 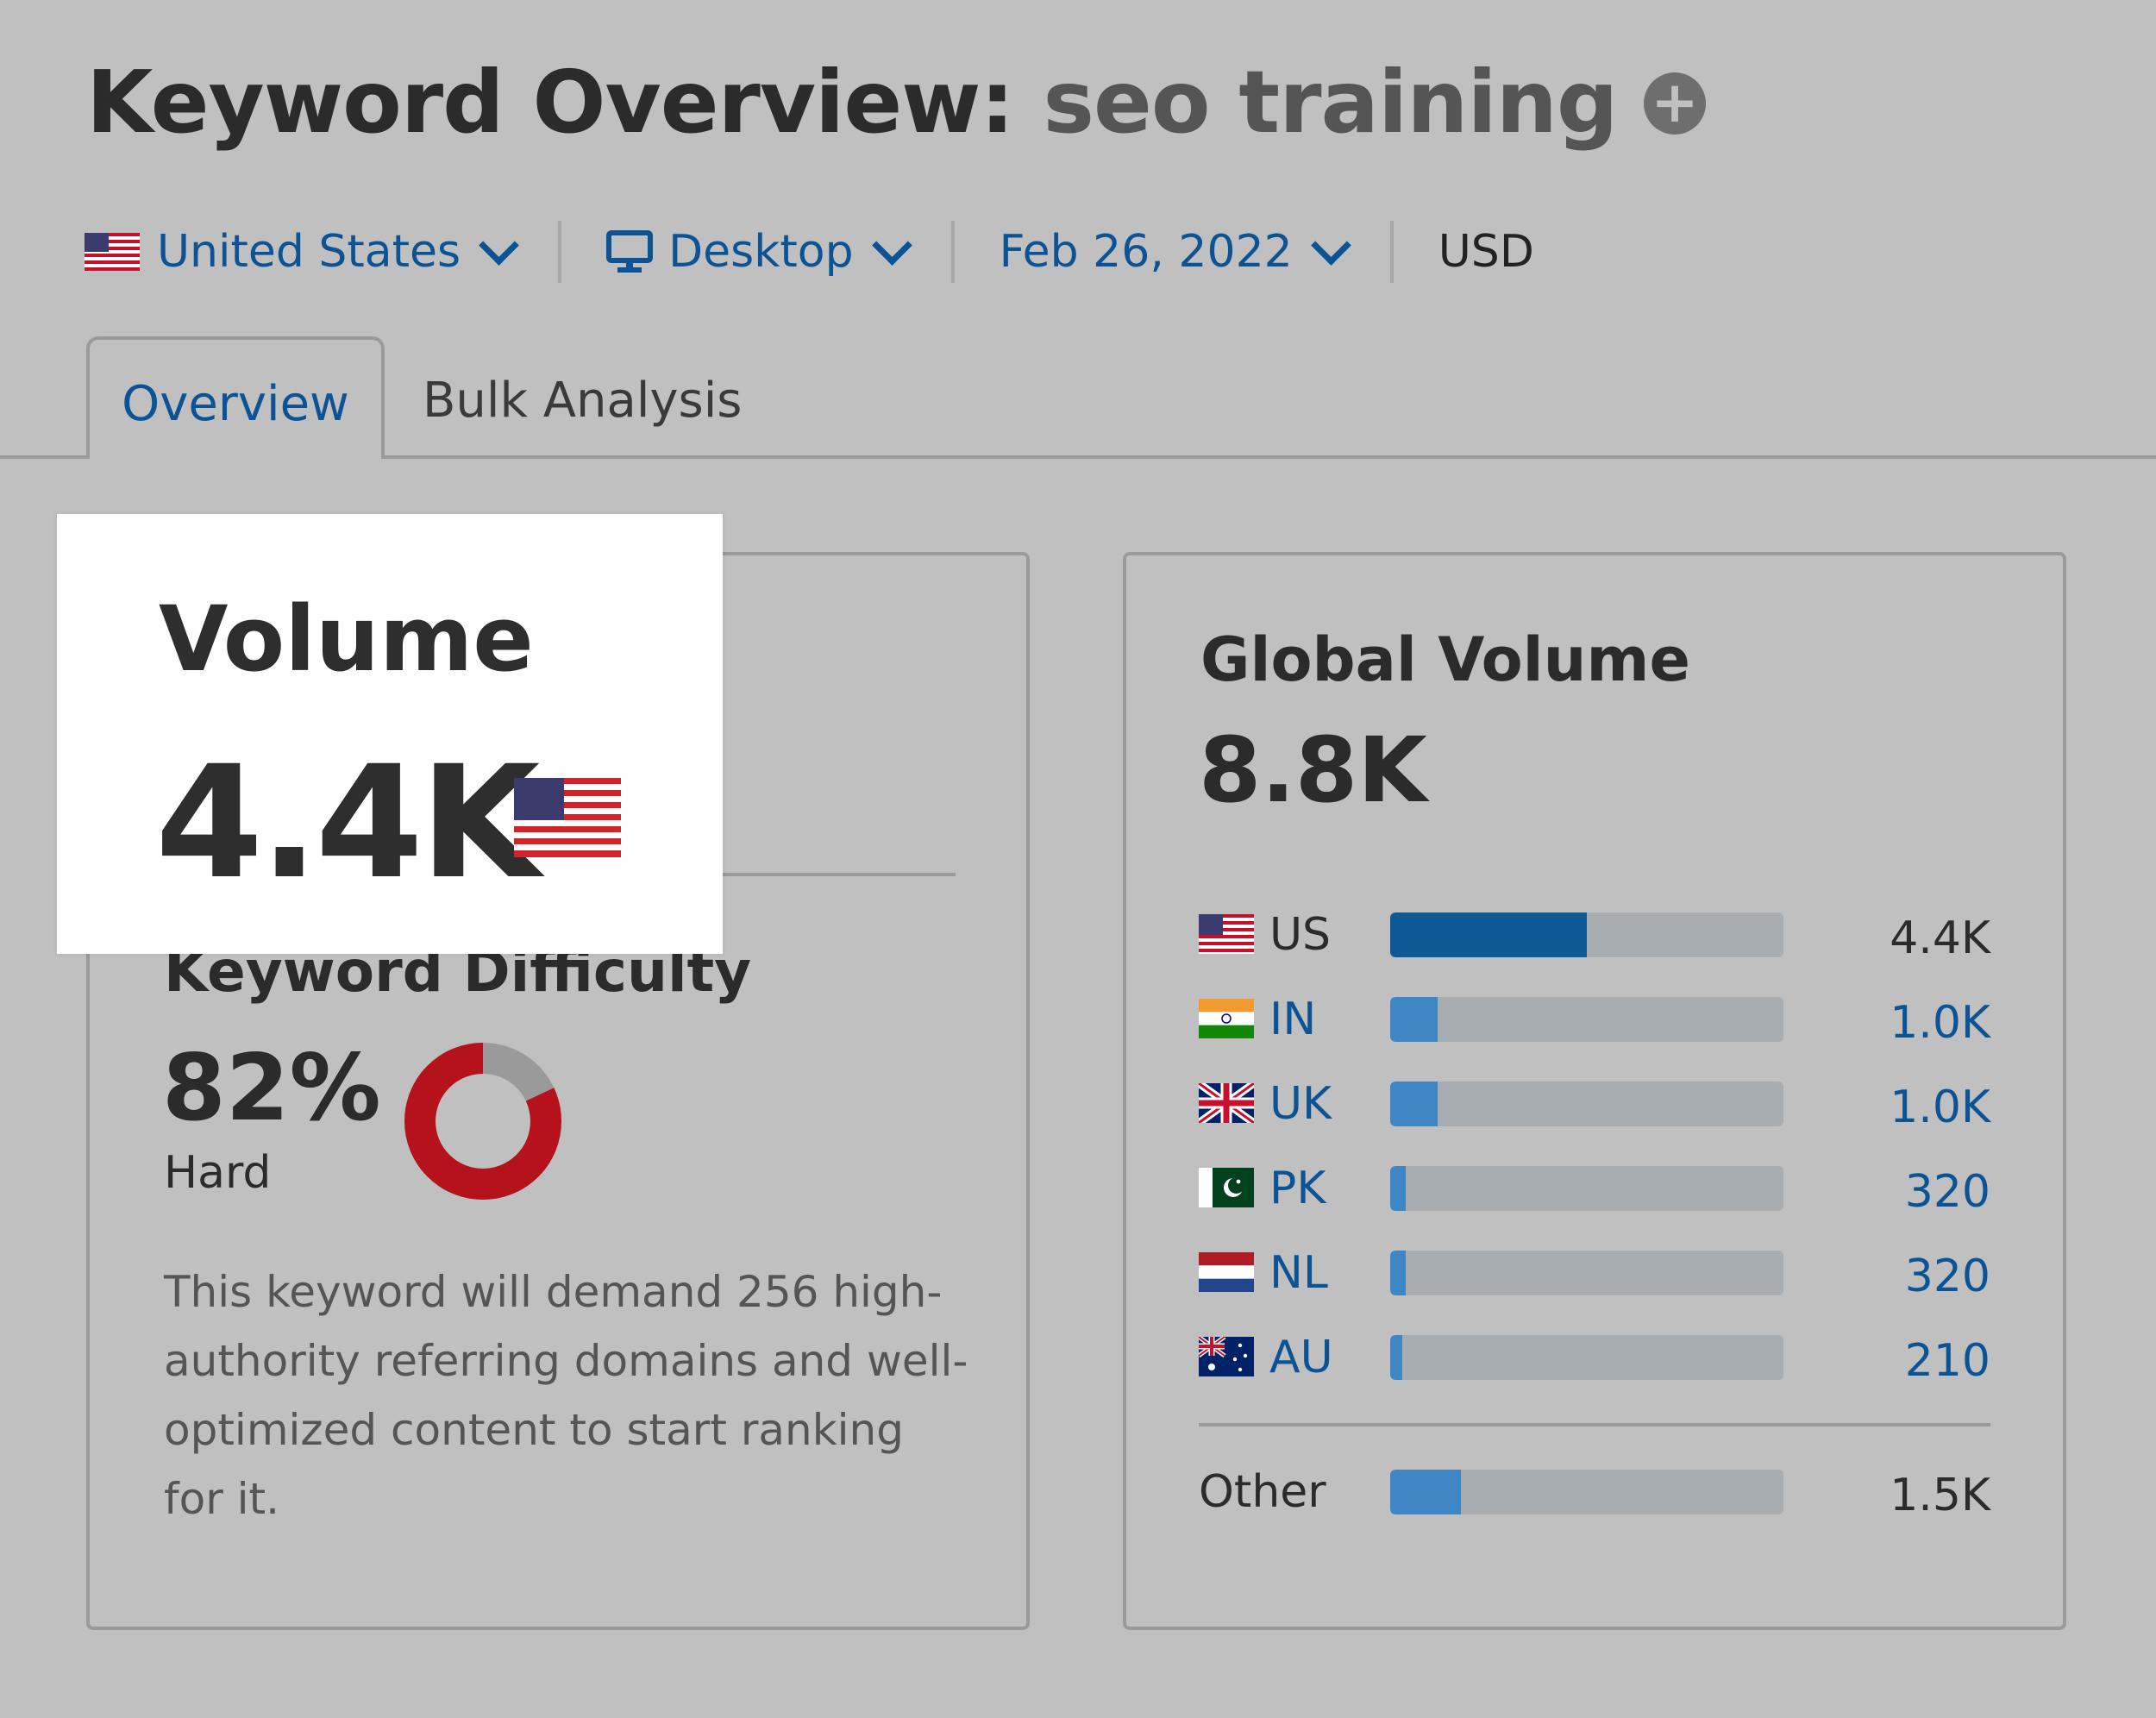 I want to click on country-row-au: AU 210, so click(x=1594, y=1359).